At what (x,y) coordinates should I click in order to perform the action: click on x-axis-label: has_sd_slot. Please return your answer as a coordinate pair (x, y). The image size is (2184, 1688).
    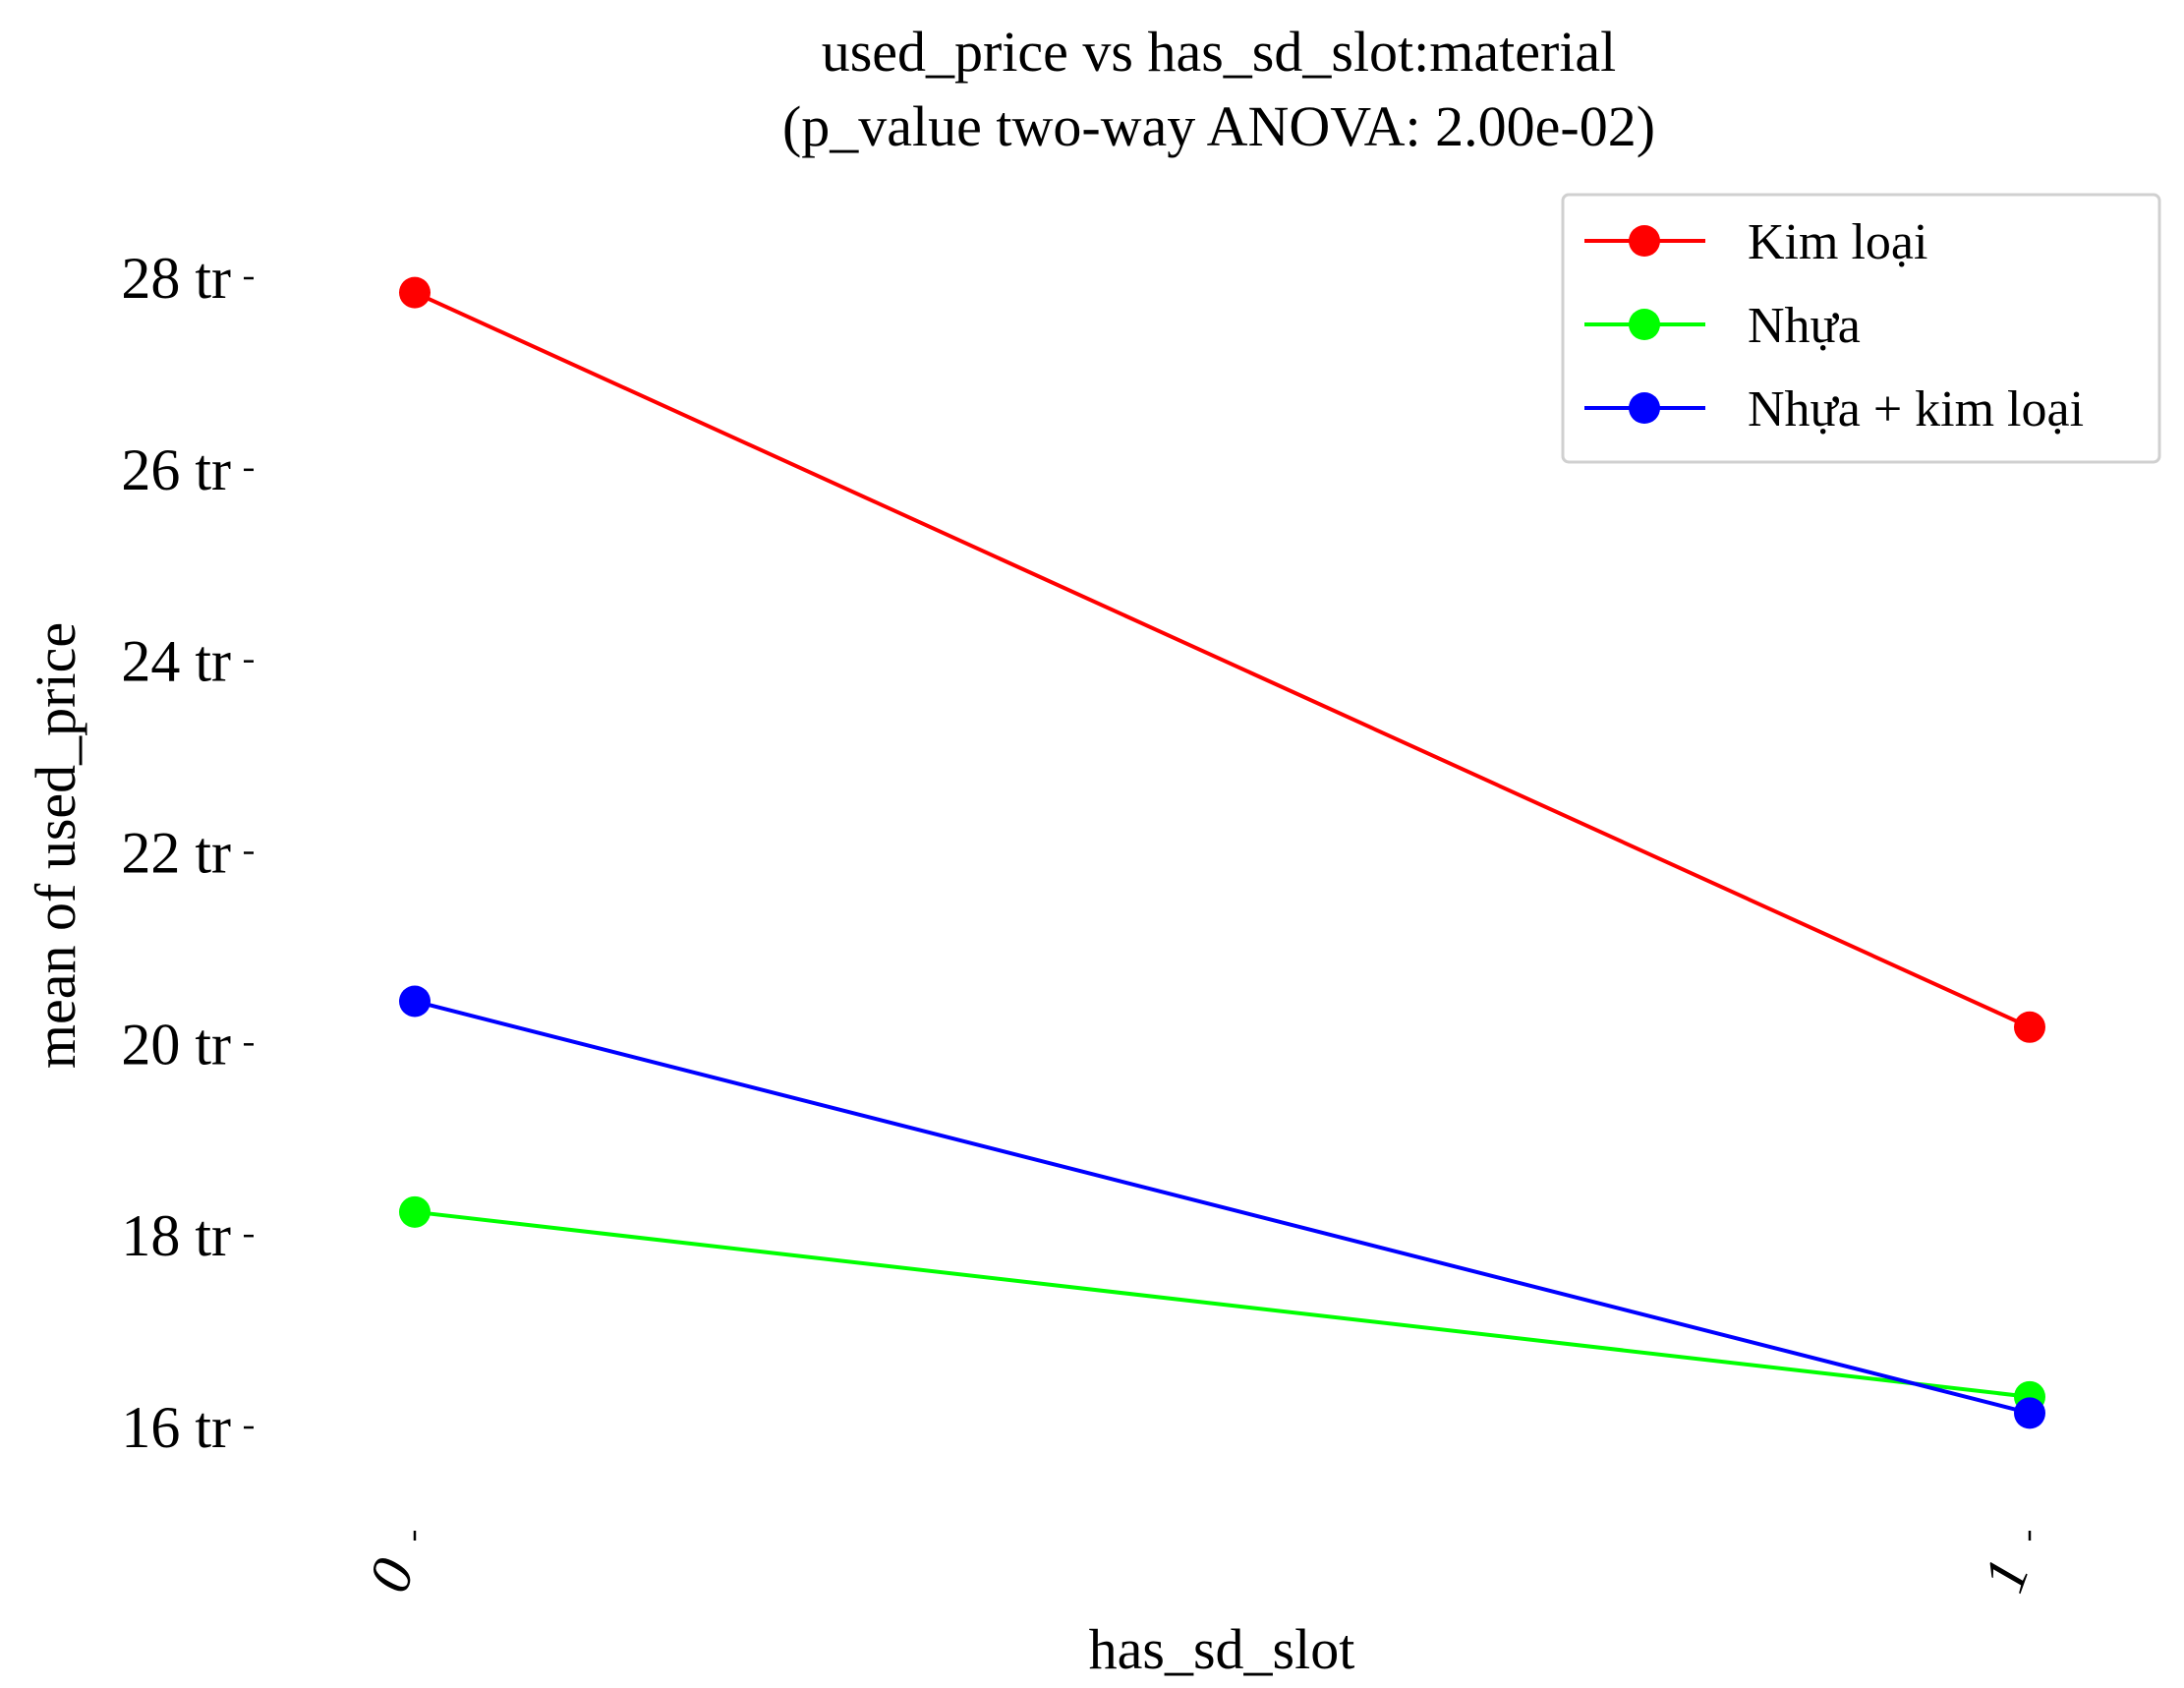
    Looking at the image, I should click on (1222, 1649).